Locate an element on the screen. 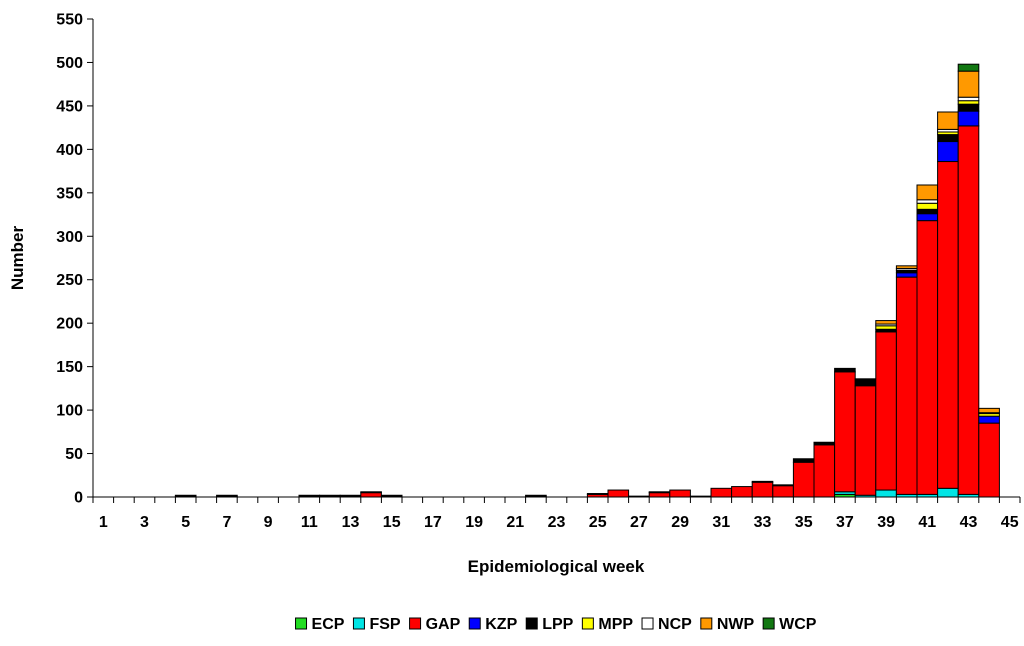 The height and width of the screenshot is (646, 1024). y-tick-label: 500 is located at coordinates (69, 63).